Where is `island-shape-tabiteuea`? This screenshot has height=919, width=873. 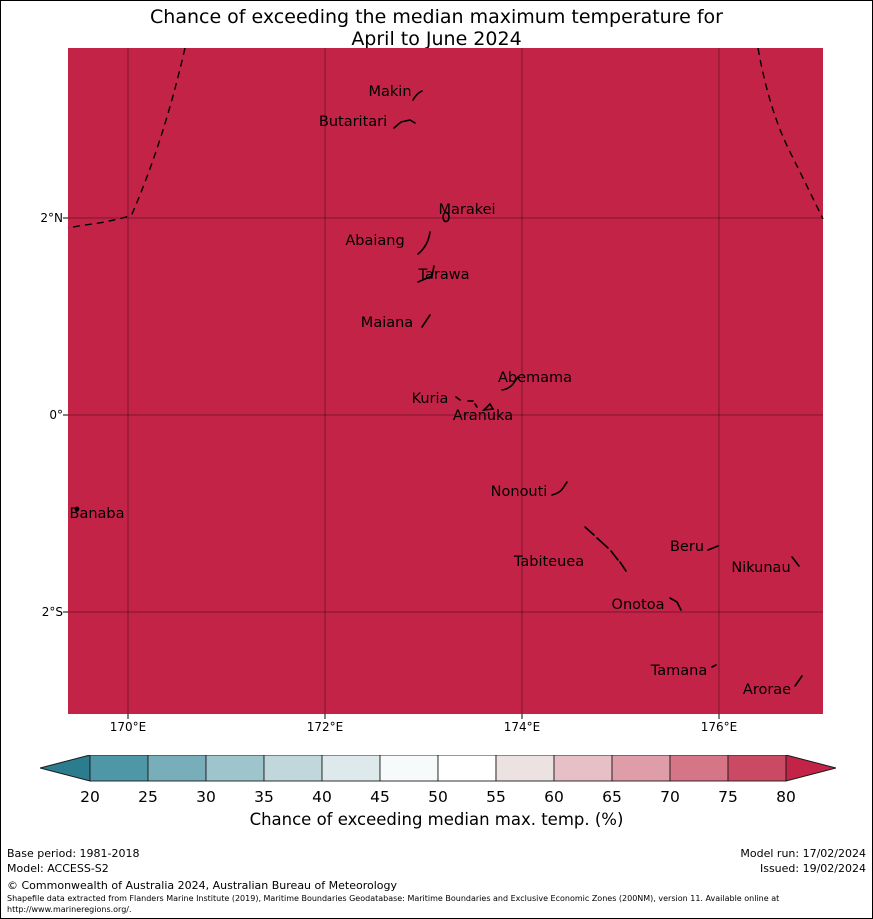
island-shape-tabiteuea is located at coordinates (605, 549).